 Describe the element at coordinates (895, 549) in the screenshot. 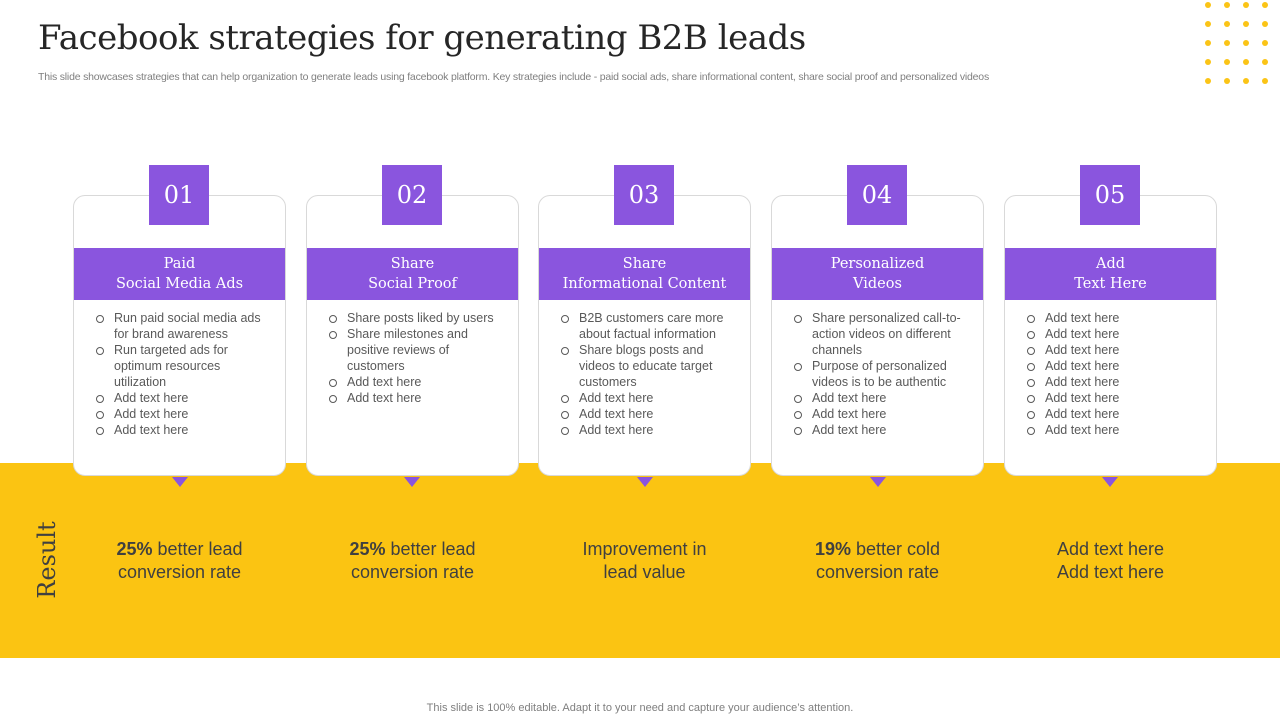

I see `result-line: better cold` at that location.